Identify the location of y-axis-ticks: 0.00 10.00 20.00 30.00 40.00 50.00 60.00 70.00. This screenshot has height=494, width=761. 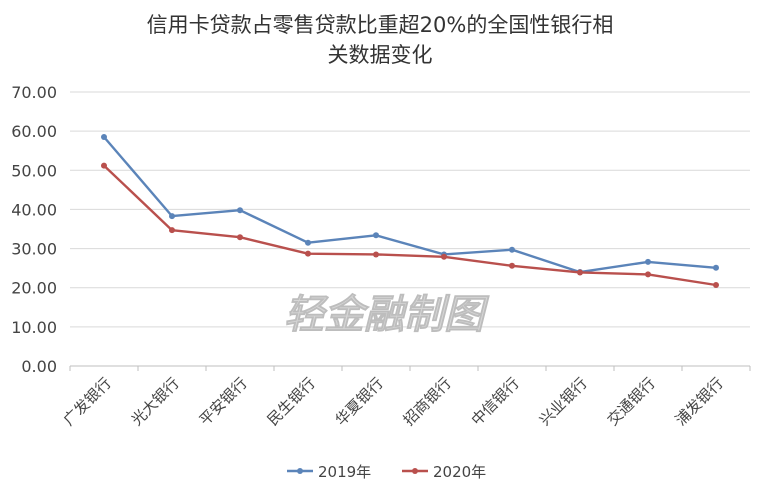
(34, 229).